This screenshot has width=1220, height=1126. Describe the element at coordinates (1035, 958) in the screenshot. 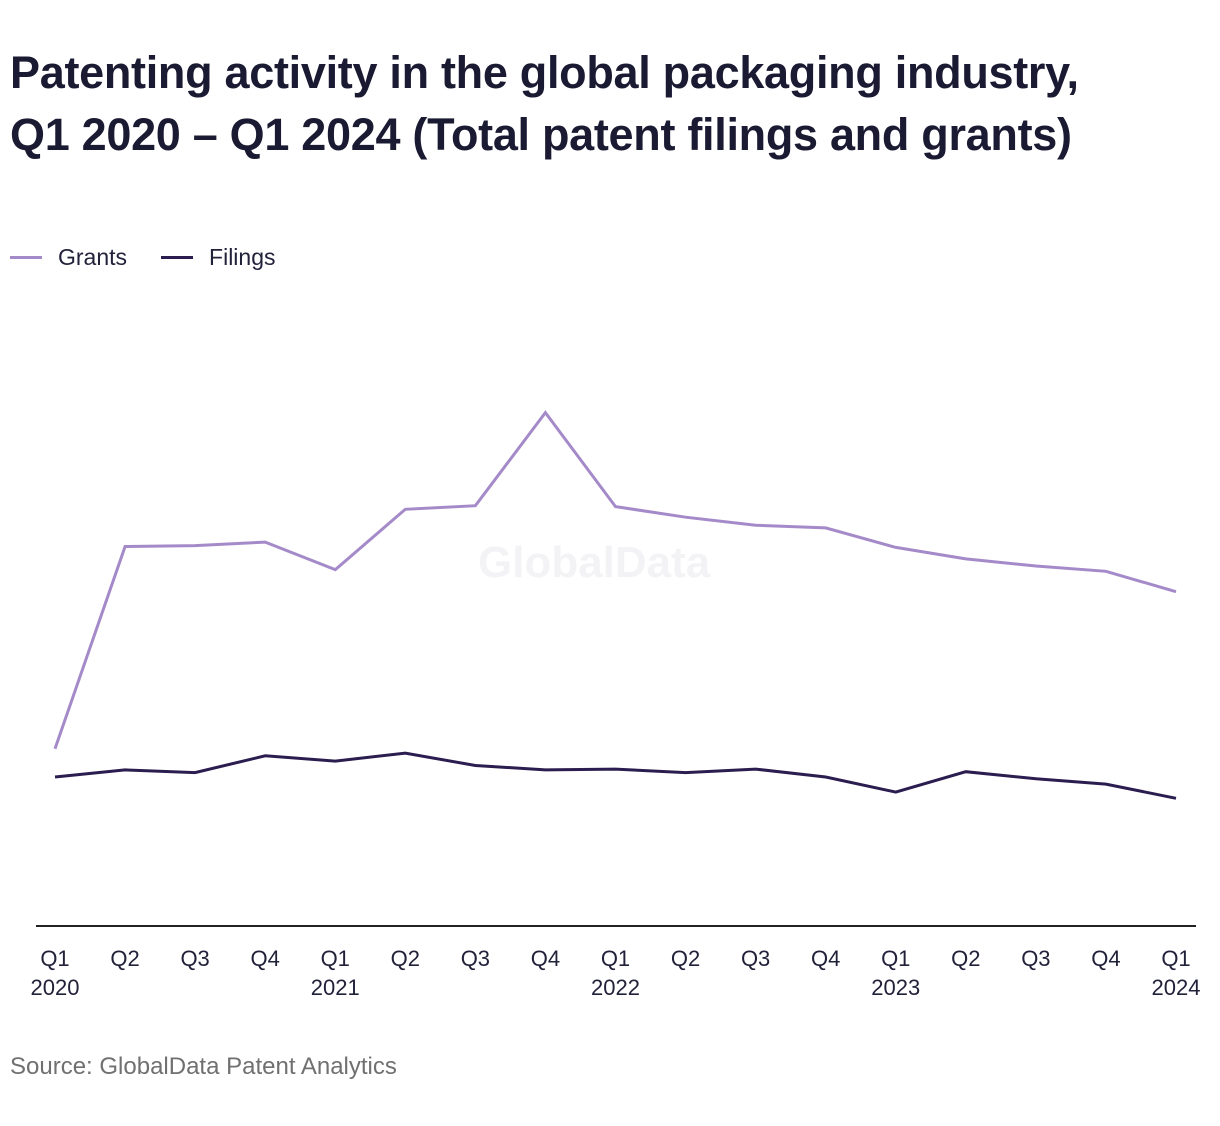

I see `x-tick-label-14: Q3` at that location.